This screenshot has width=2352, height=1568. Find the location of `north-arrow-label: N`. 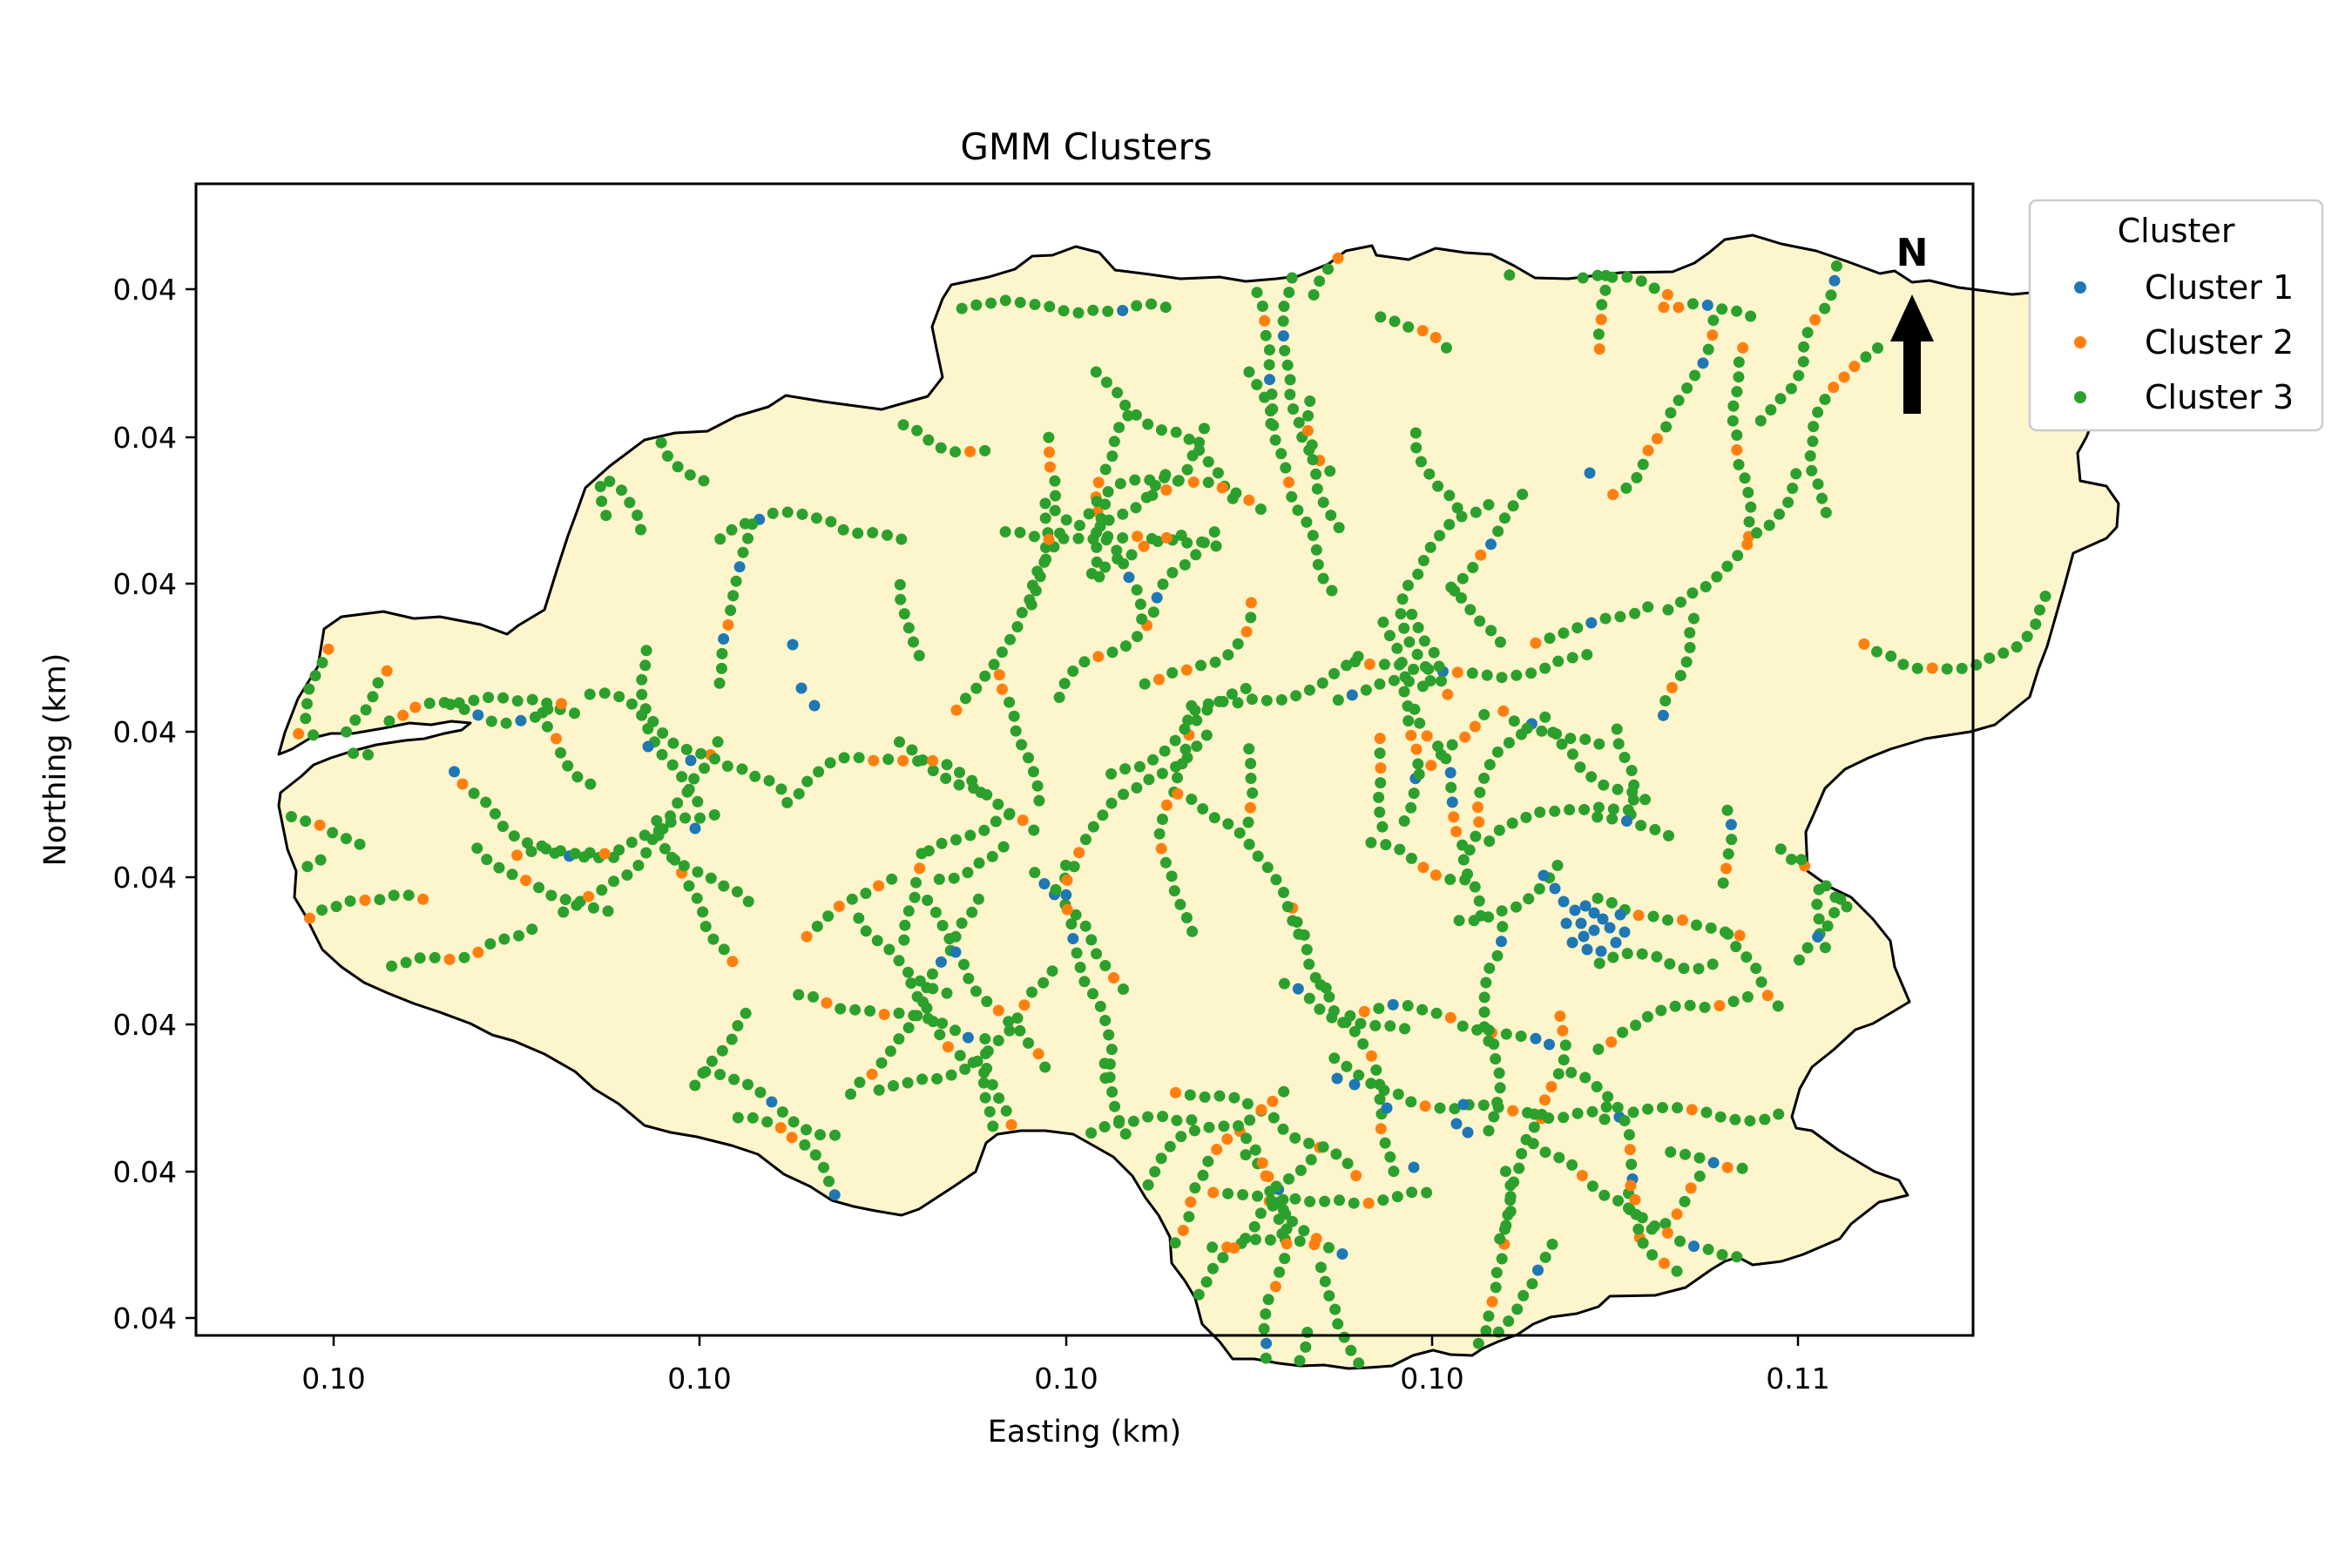

north-arrow-label: N is located at coordinates (1912, 253).